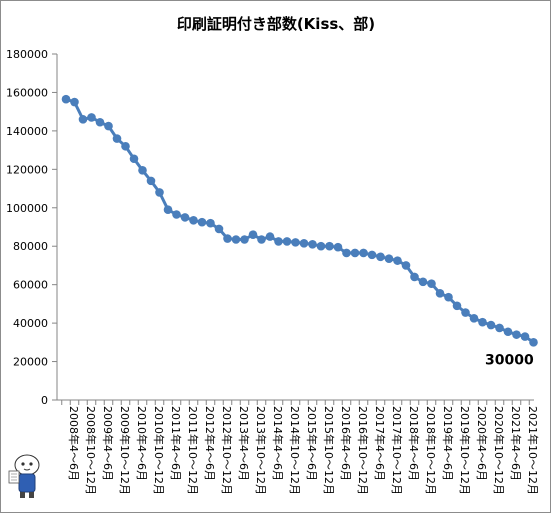  I want to click on x-tick-label: 2008年4～6月, so click(74, 443).